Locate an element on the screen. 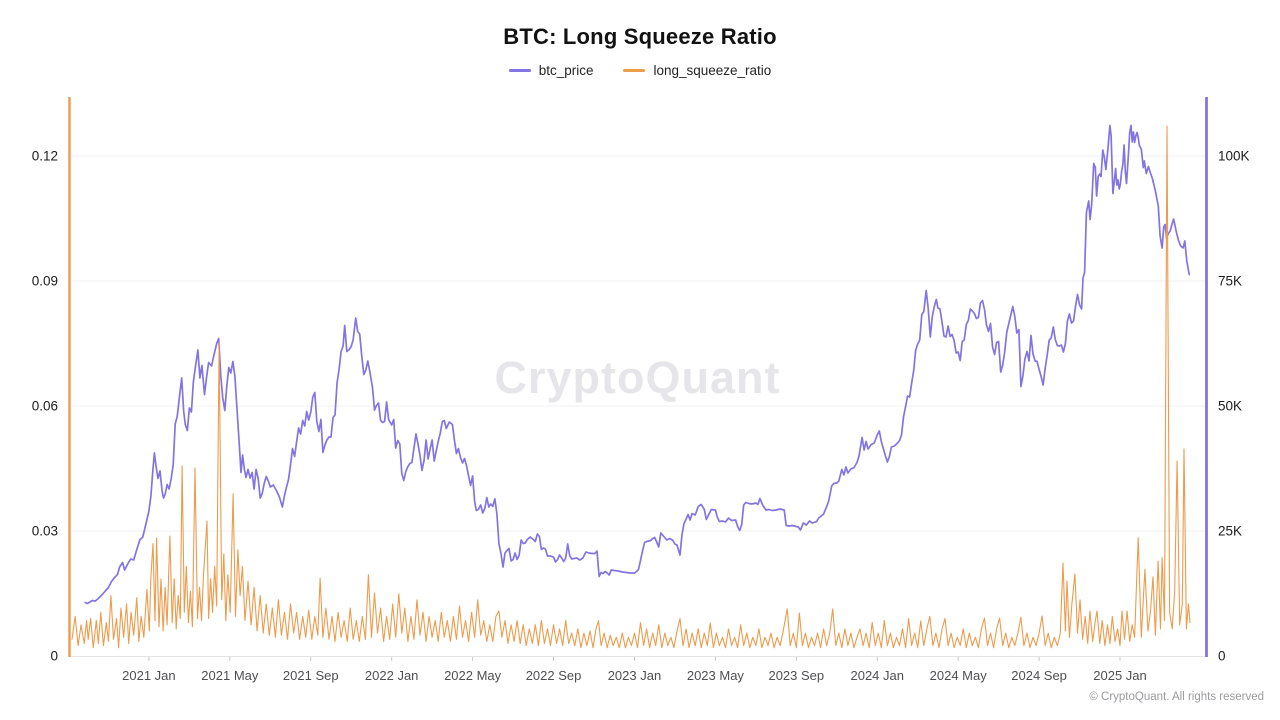  x-tick-label: 2021 Jan is located at coordinates (149, 675).